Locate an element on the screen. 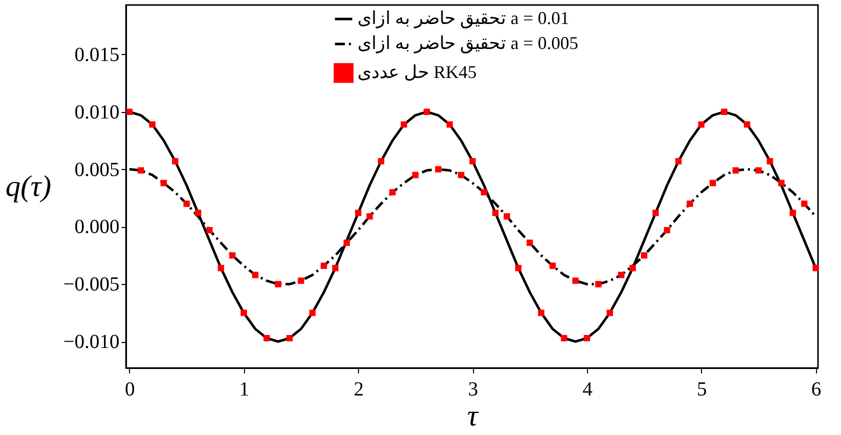 The image size is (841, 435). y-tick-label: 0.015 is located at coordinates (97, 55).